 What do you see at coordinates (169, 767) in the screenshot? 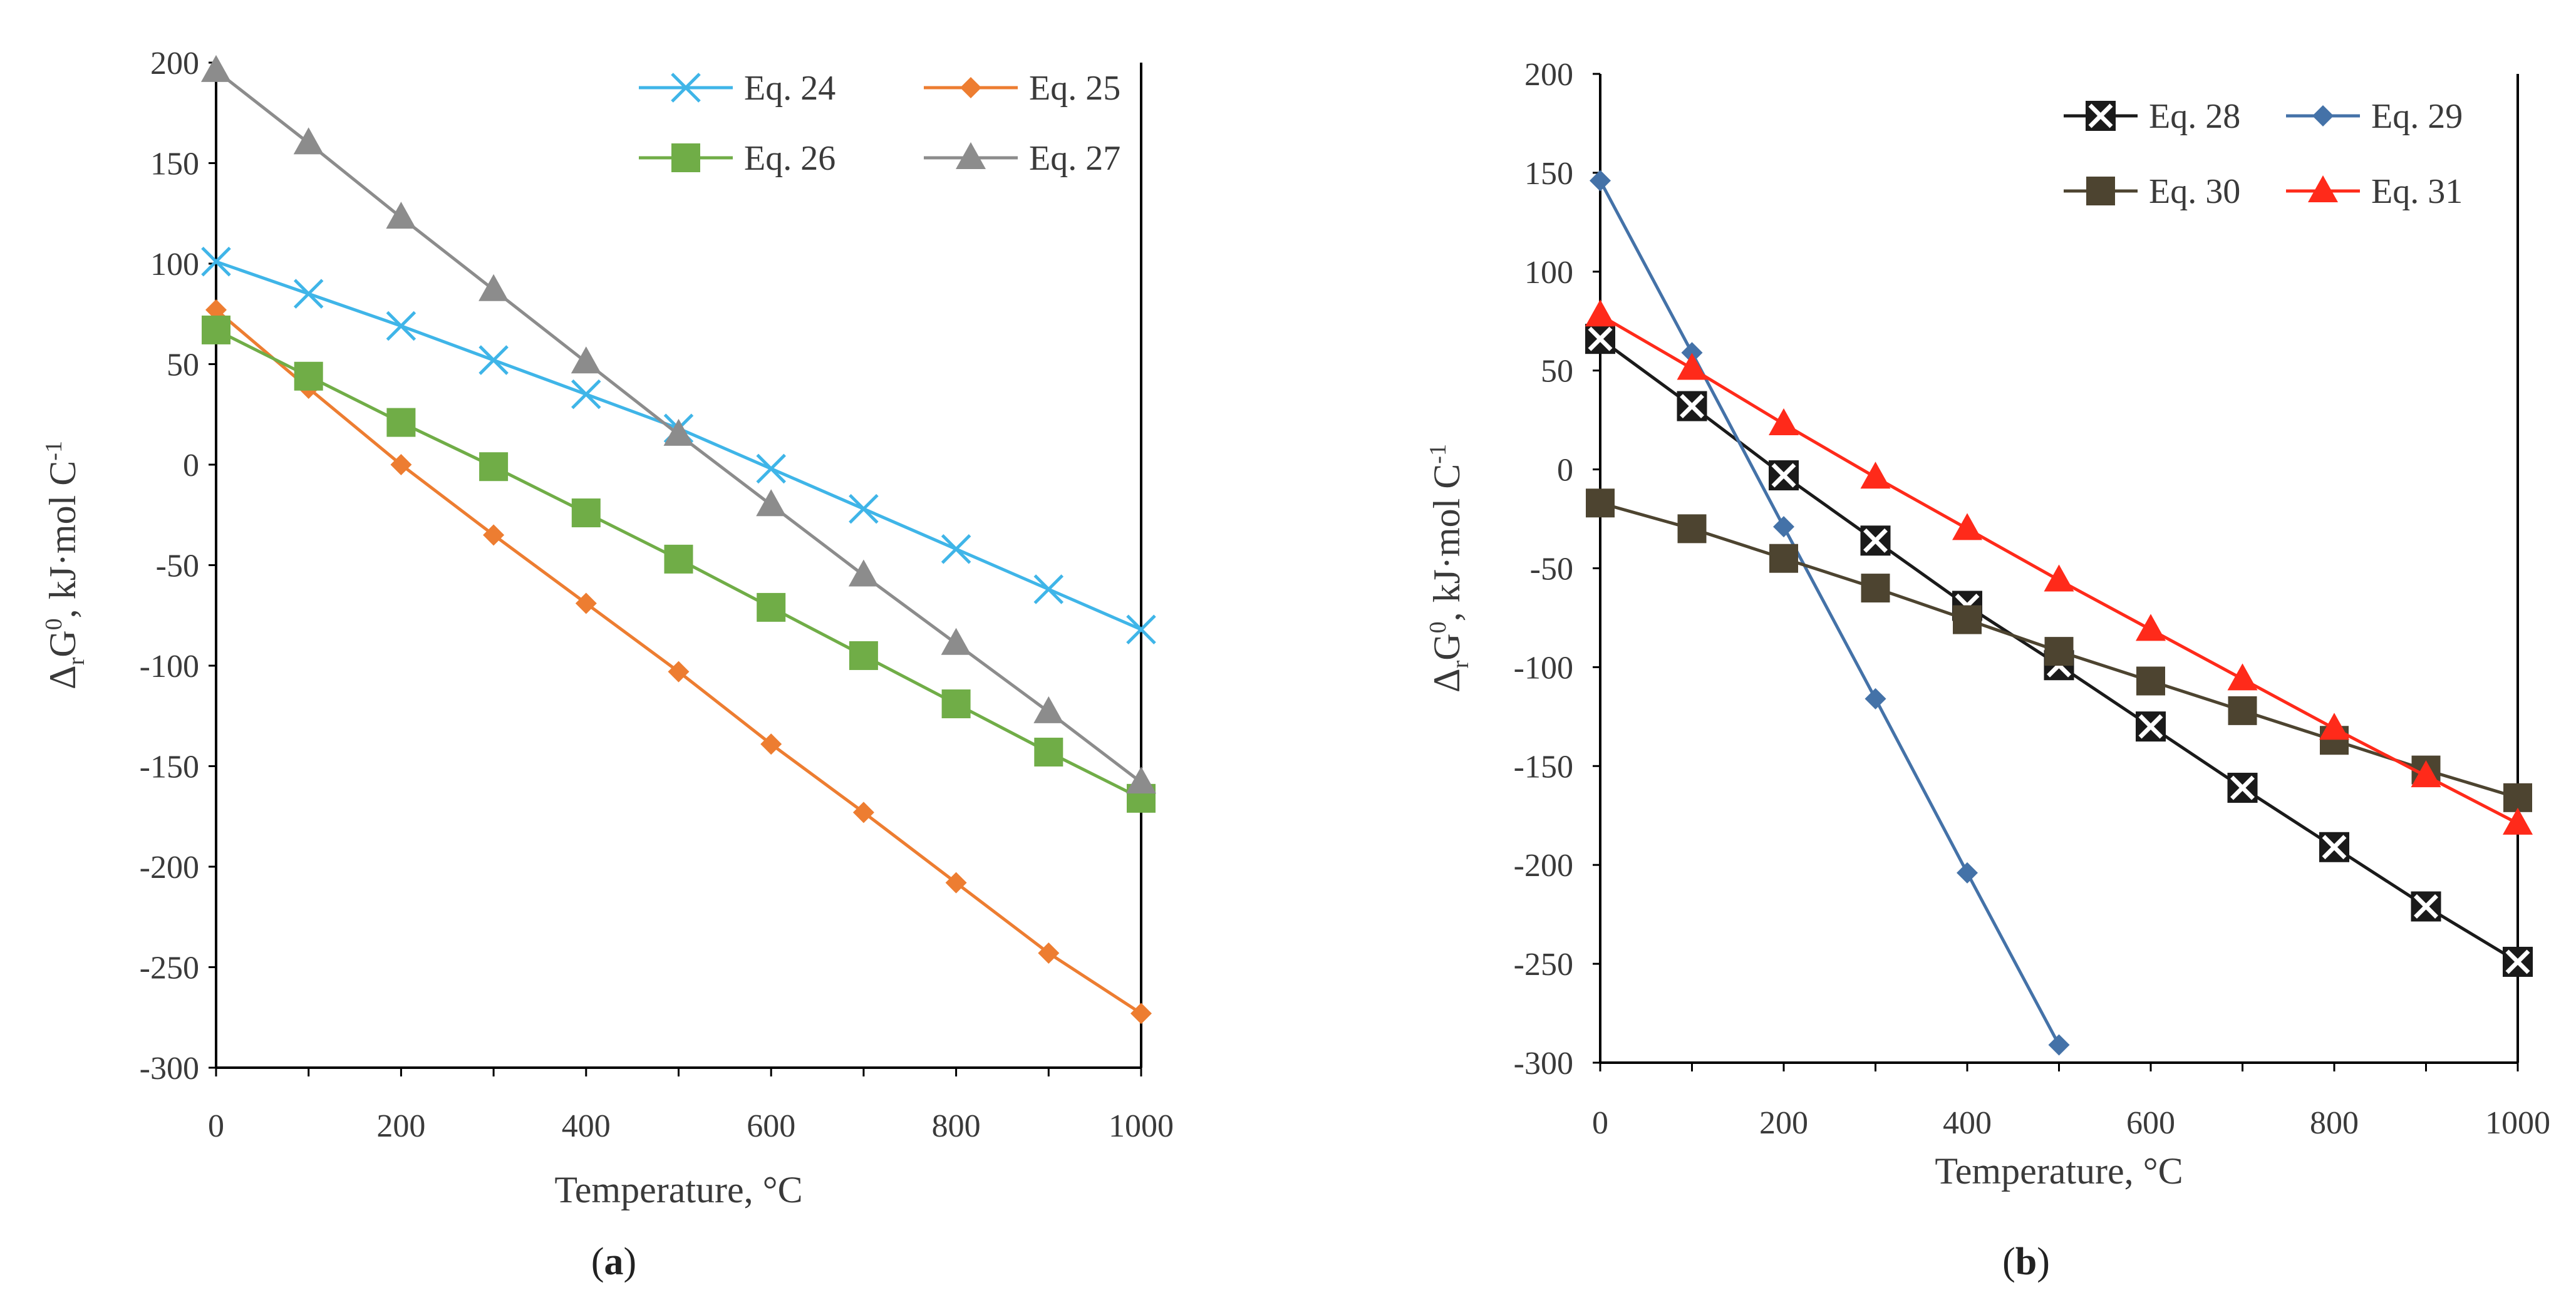
I see `y-tick-label: -150` at bounding box center [169, 767].